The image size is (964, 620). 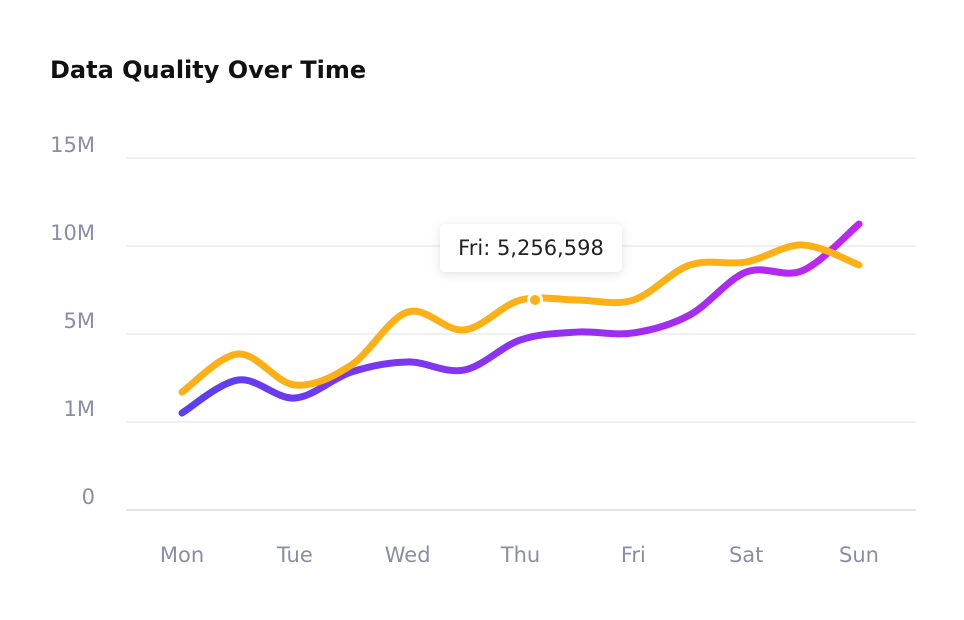 What do you see at coordinates (633, 555) in the screenshot?
I see `x-tick-label: Fri` at bounding box center [633, 555].